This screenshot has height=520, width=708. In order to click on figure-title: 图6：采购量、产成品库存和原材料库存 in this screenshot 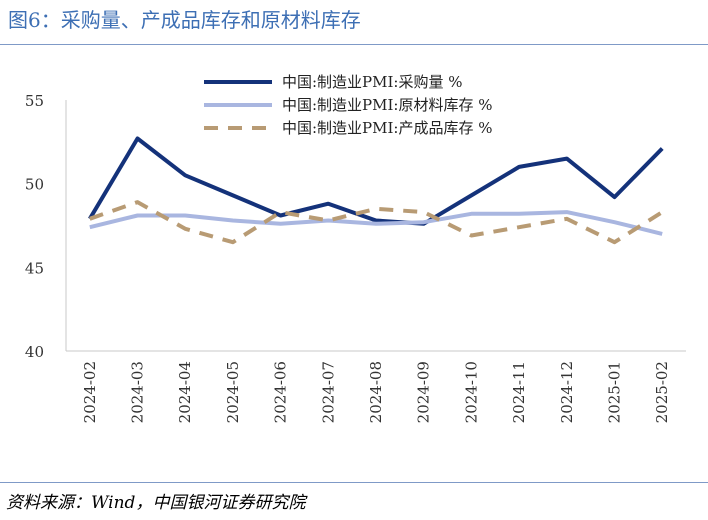, I will do `click(184, 20)`.